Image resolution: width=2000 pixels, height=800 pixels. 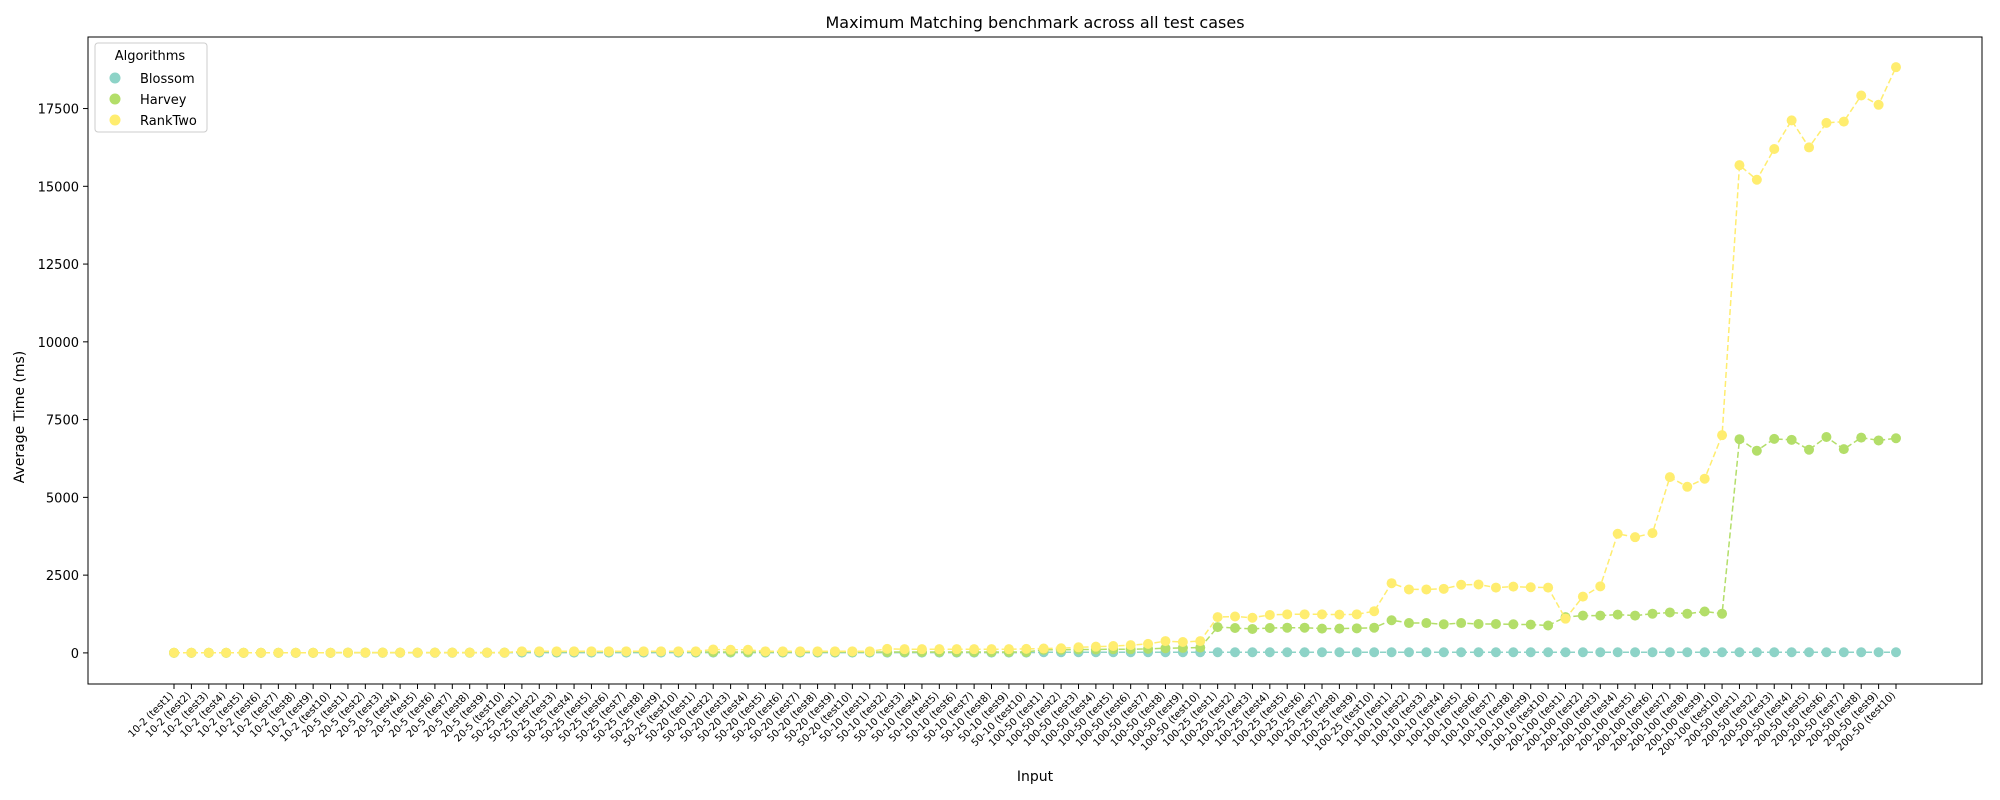 I want to click on legend-title: Algorithms, so click(x=150, y=56).